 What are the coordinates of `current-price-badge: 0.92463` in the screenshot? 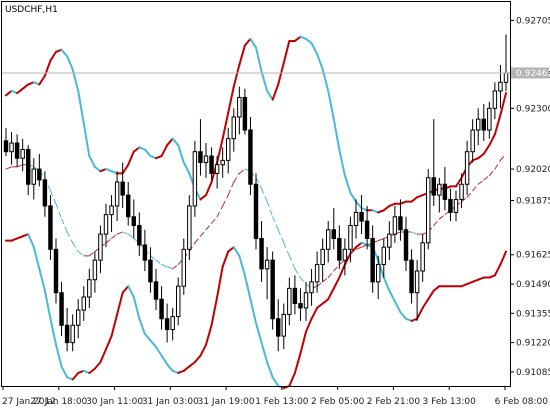 It's located at (530, 73).